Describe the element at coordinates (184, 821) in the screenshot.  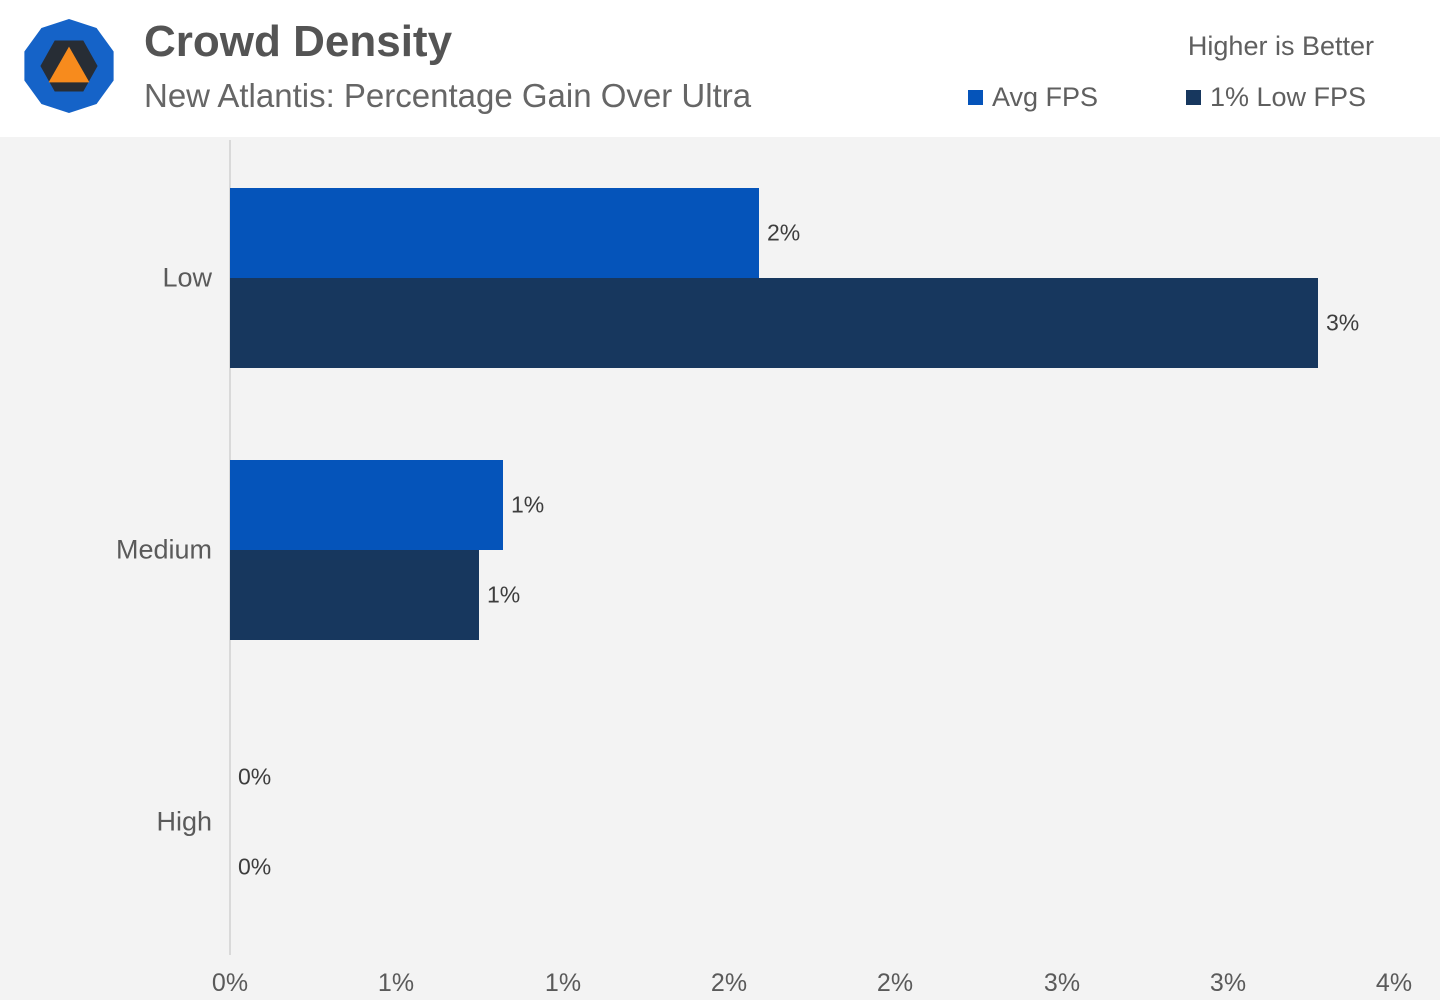
I see `category-label-high: High` at that location.